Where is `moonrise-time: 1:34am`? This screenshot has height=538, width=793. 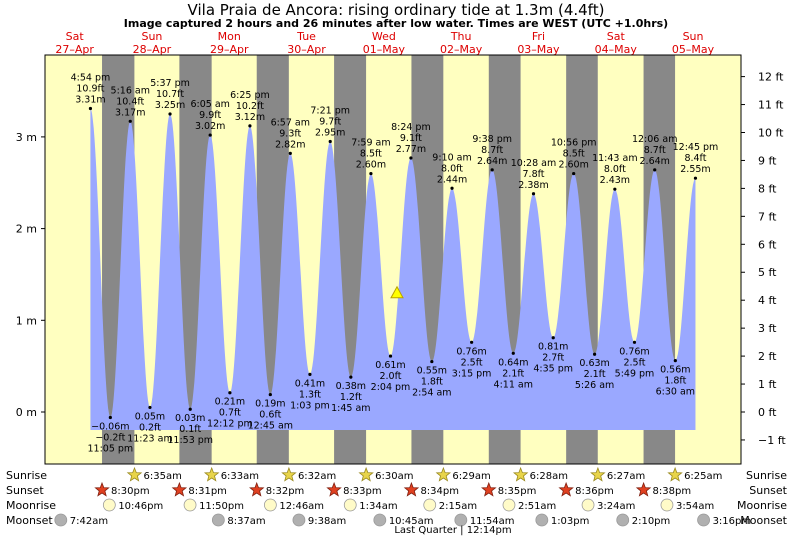 moonrise-time: 1:34am is located at coordinates (378, 506).